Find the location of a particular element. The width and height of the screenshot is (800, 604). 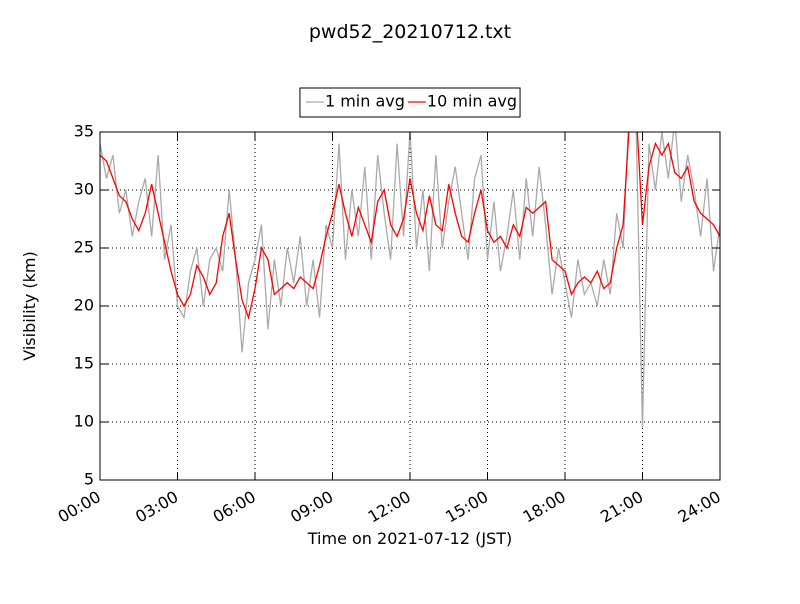

y-tick-label: 10 is located at coordinates (84, 421).